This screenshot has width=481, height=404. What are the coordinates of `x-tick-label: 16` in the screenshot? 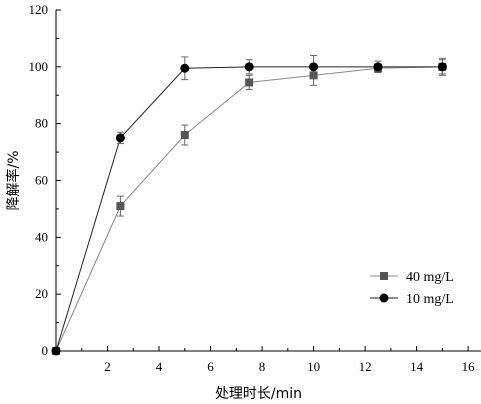 It's located at (469, 366).